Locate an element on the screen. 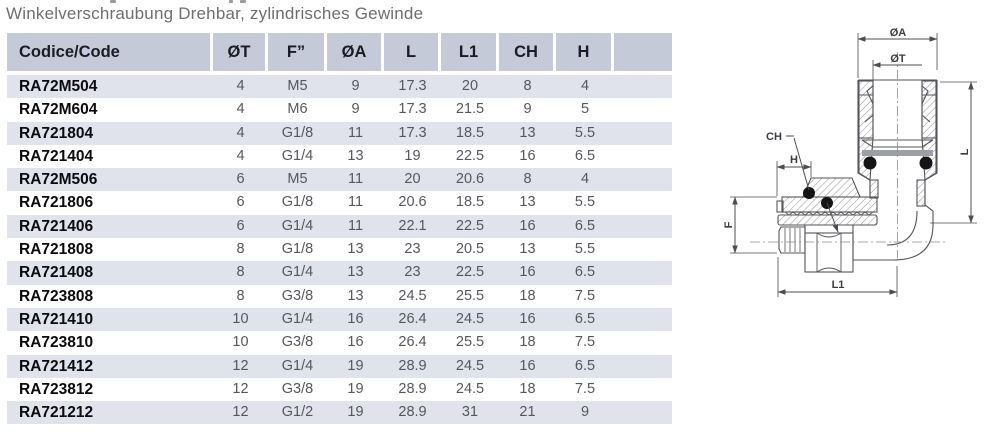  dim-label-ch: CH is located at coordinates (774, 137).